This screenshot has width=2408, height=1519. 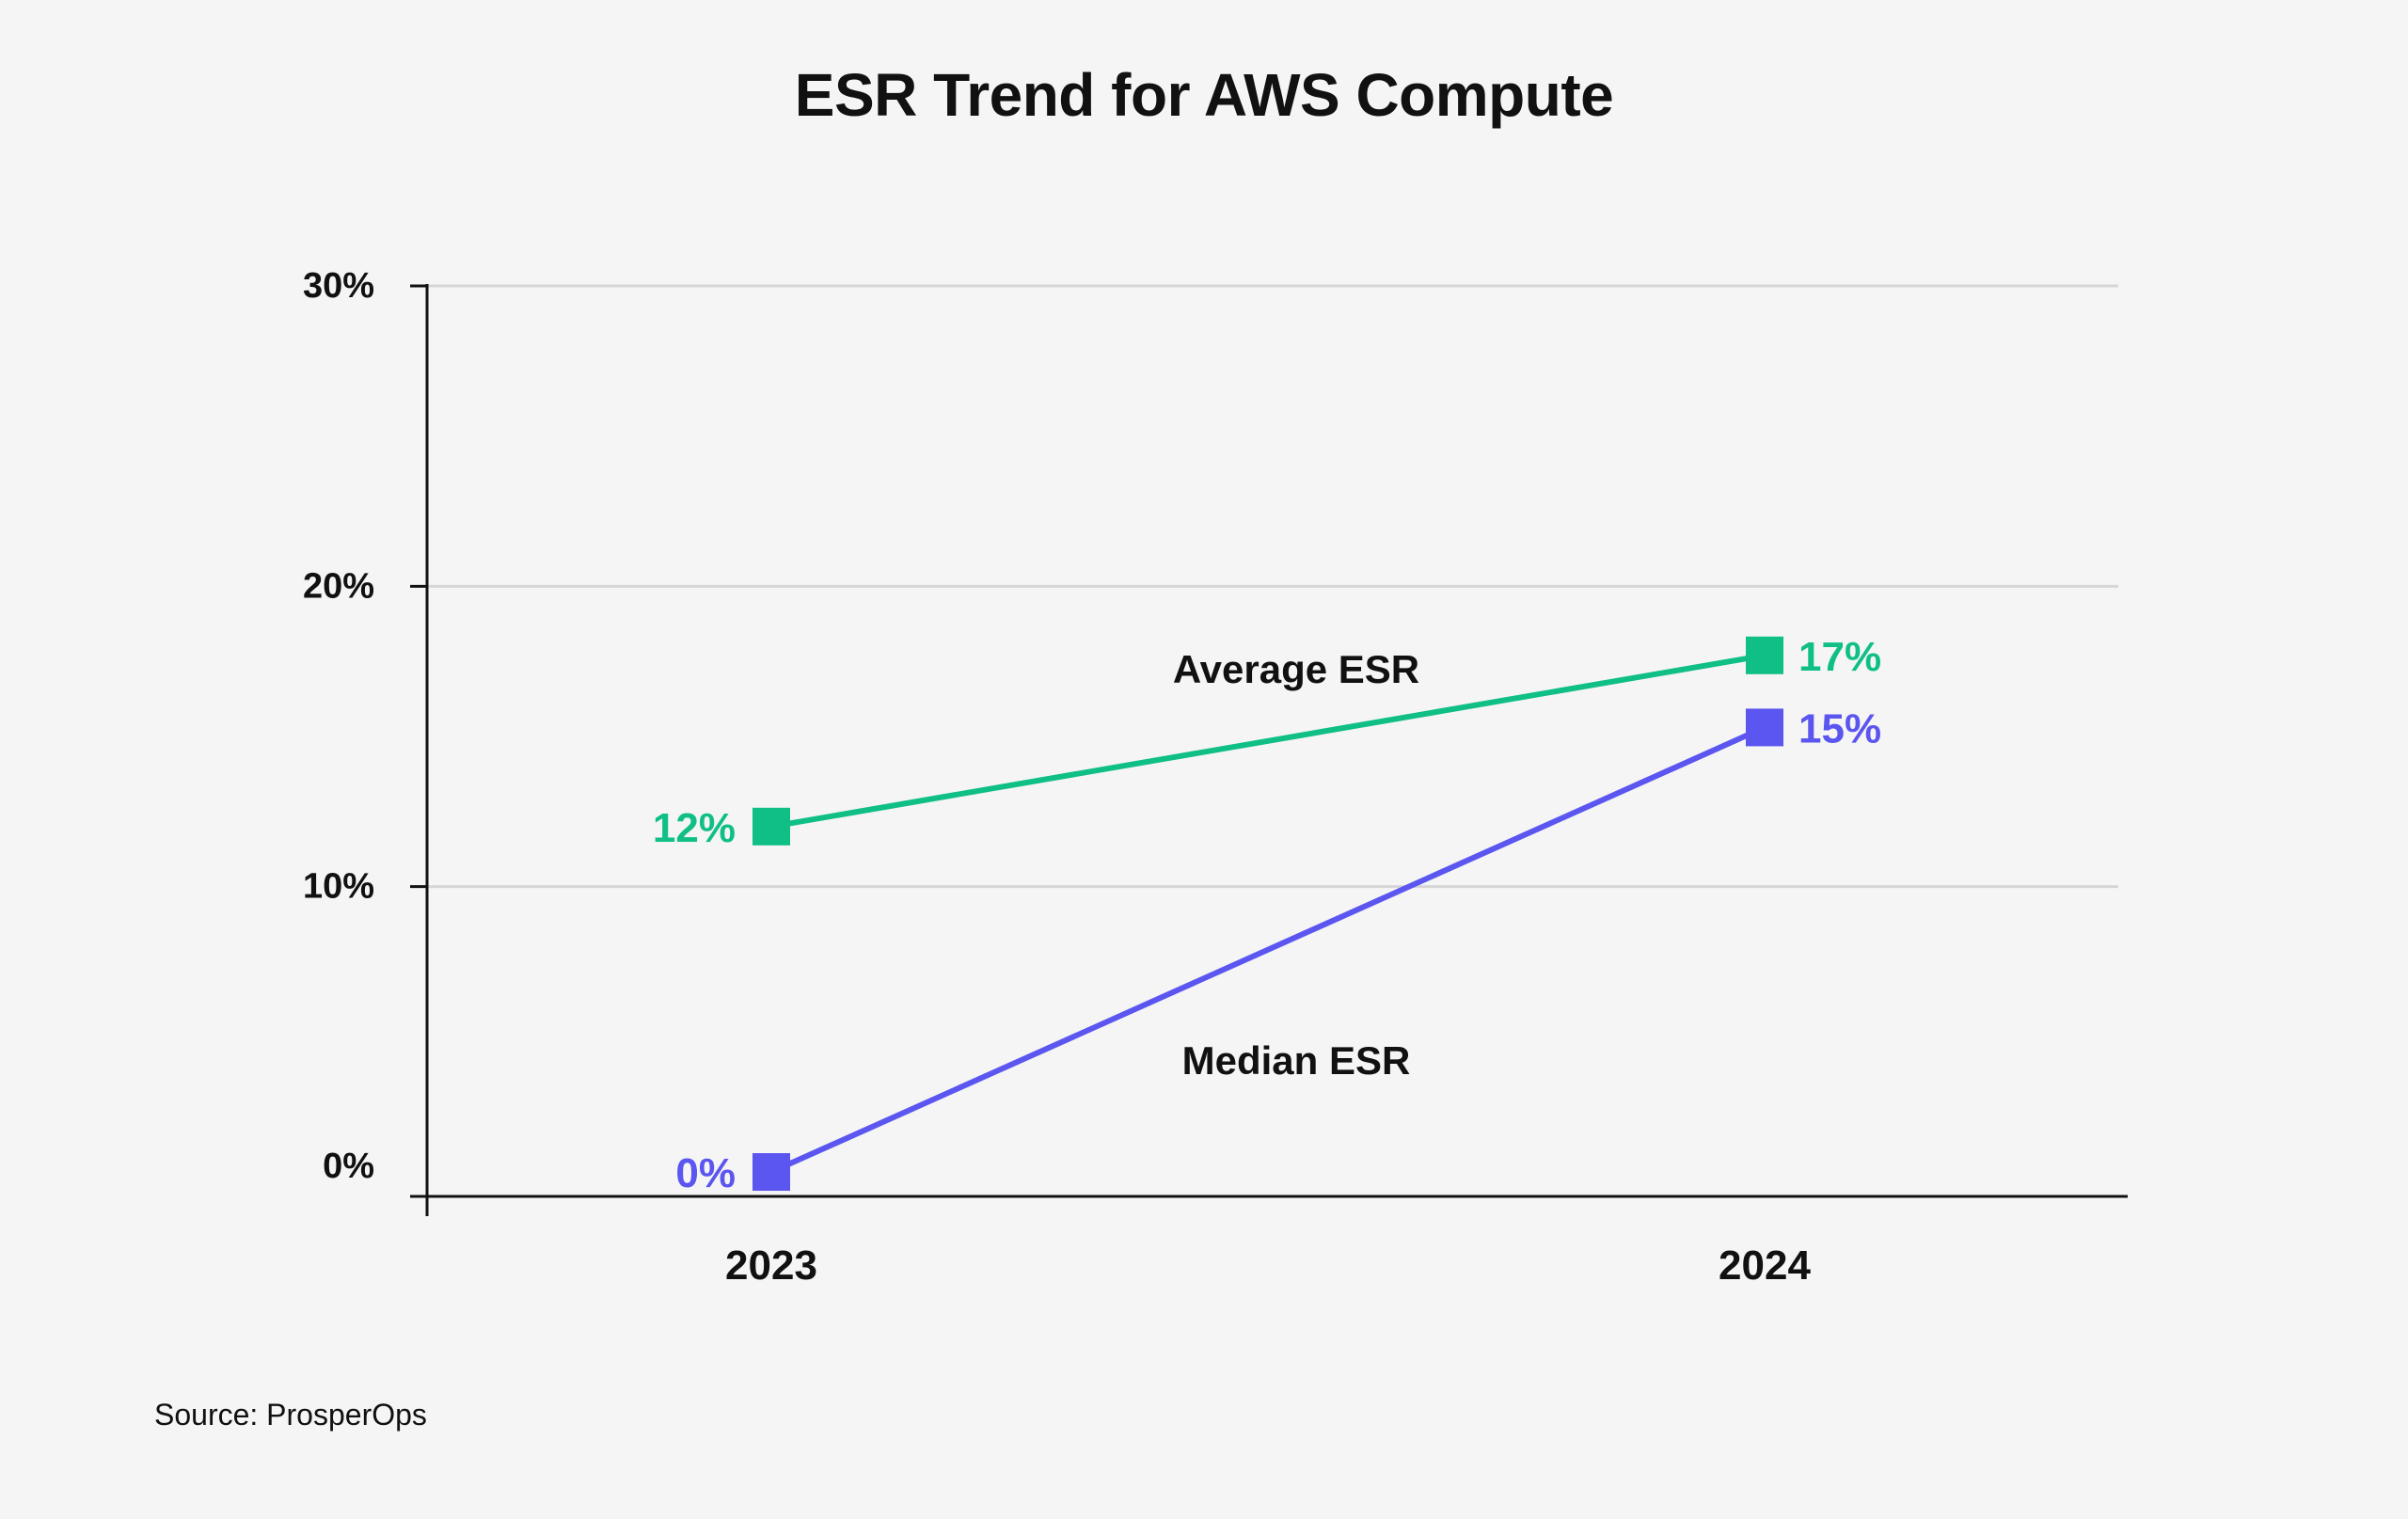 I want to click on x-tick-label: 2023, so click(x=771, y=1265).